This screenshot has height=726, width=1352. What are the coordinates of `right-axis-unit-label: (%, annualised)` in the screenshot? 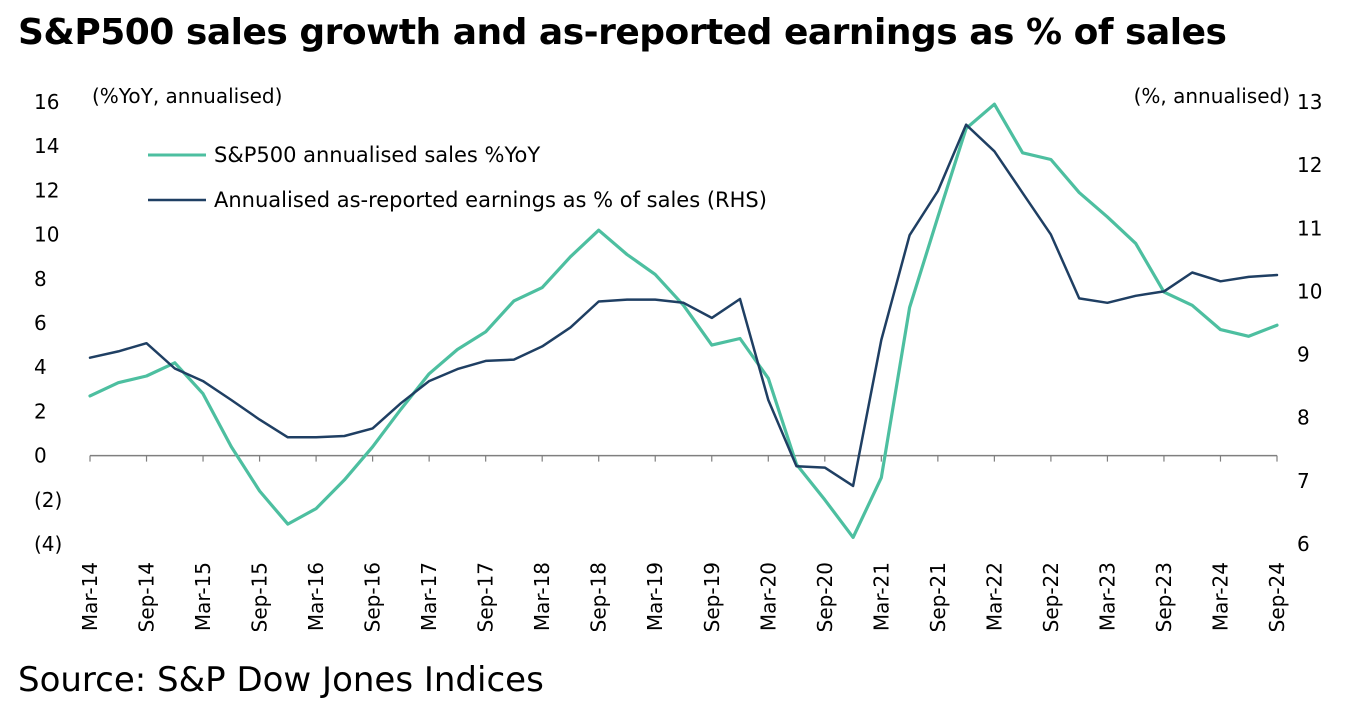 It's located at (1212, 96).